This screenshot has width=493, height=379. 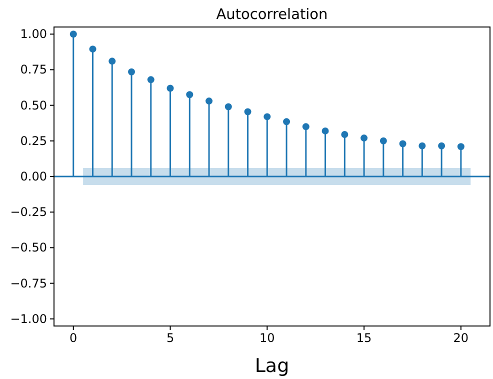 What do you see at coordinates (28, 283) in the screenshot?
I see `y-tick-label: −0.75` at bounding box center [28, 283].